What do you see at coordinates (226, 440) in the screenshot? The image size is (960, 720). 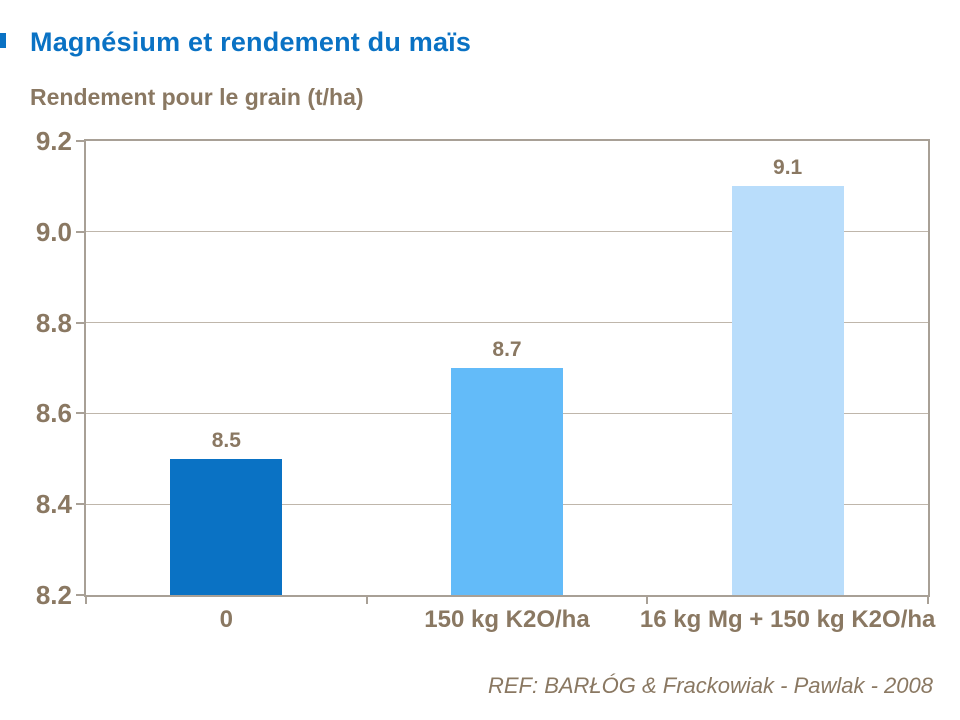 I see `bar-value-label: 8.5` at bounding box center [226, 440].